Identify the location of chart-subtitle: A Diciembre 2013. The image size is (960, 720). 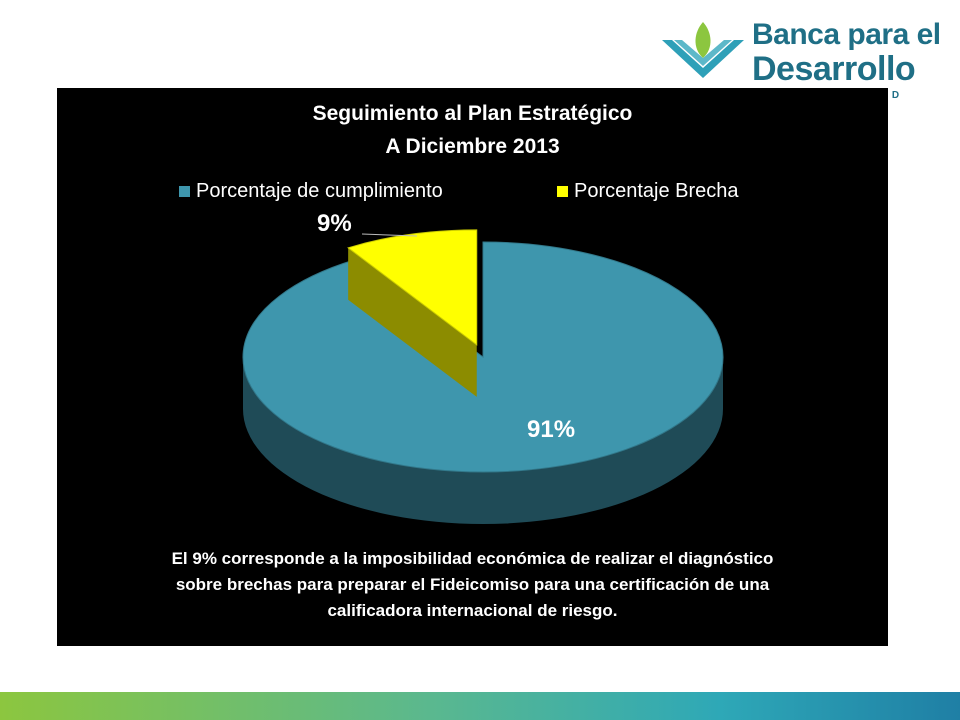
(472, 146).